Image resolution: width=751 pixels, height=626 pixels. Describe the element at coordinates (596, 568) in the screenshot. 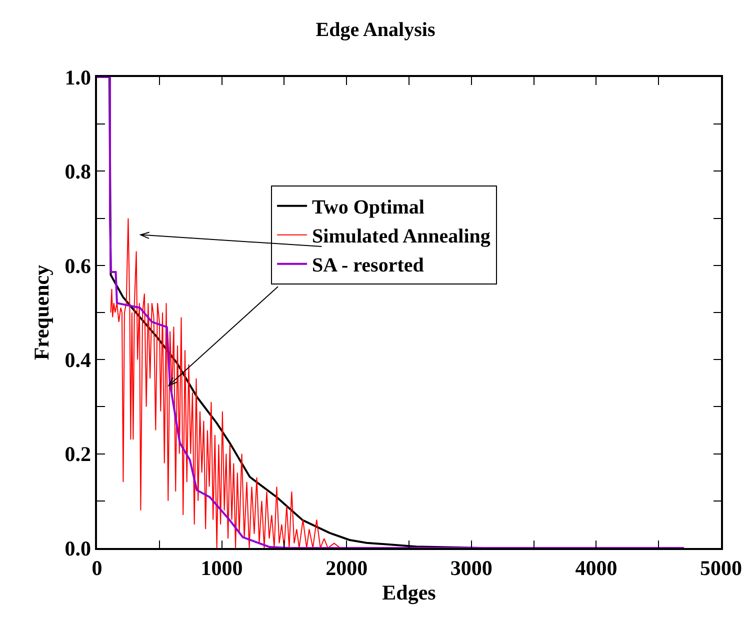

I see `x-tick-label: 4000` at that location.